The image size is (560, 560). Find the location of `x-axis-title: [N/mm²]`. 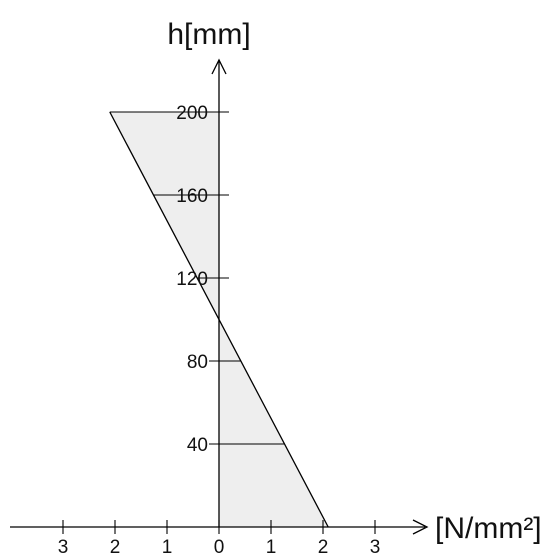

x-axis-title: [N/mm²] is located at coordinates (488, 528).